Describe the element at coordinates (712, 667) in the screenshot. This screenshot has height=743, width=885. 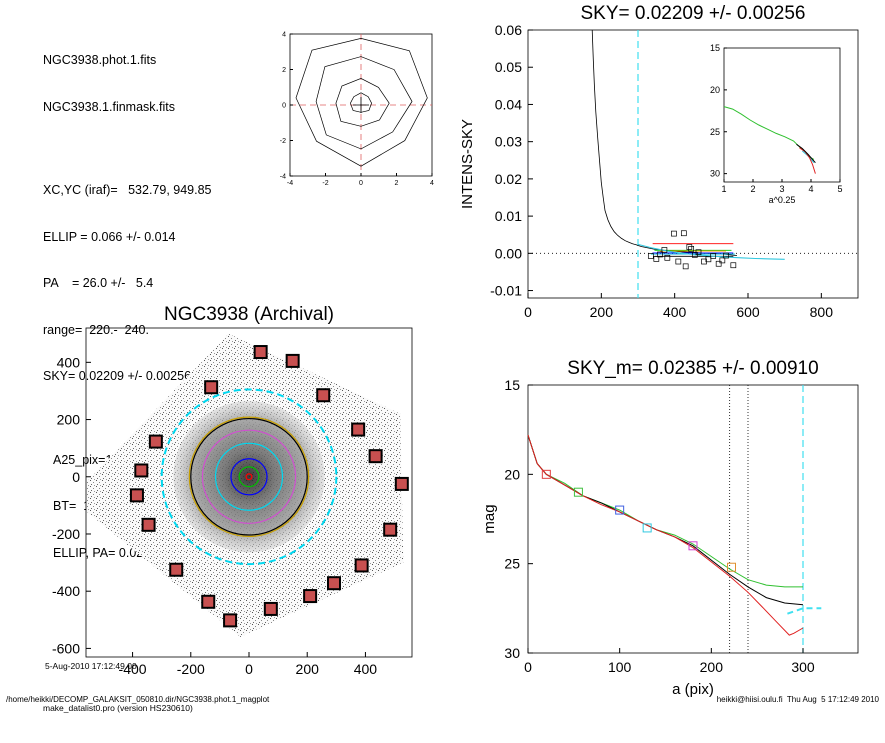
I see `mag-xtick-label: 200` at that location.